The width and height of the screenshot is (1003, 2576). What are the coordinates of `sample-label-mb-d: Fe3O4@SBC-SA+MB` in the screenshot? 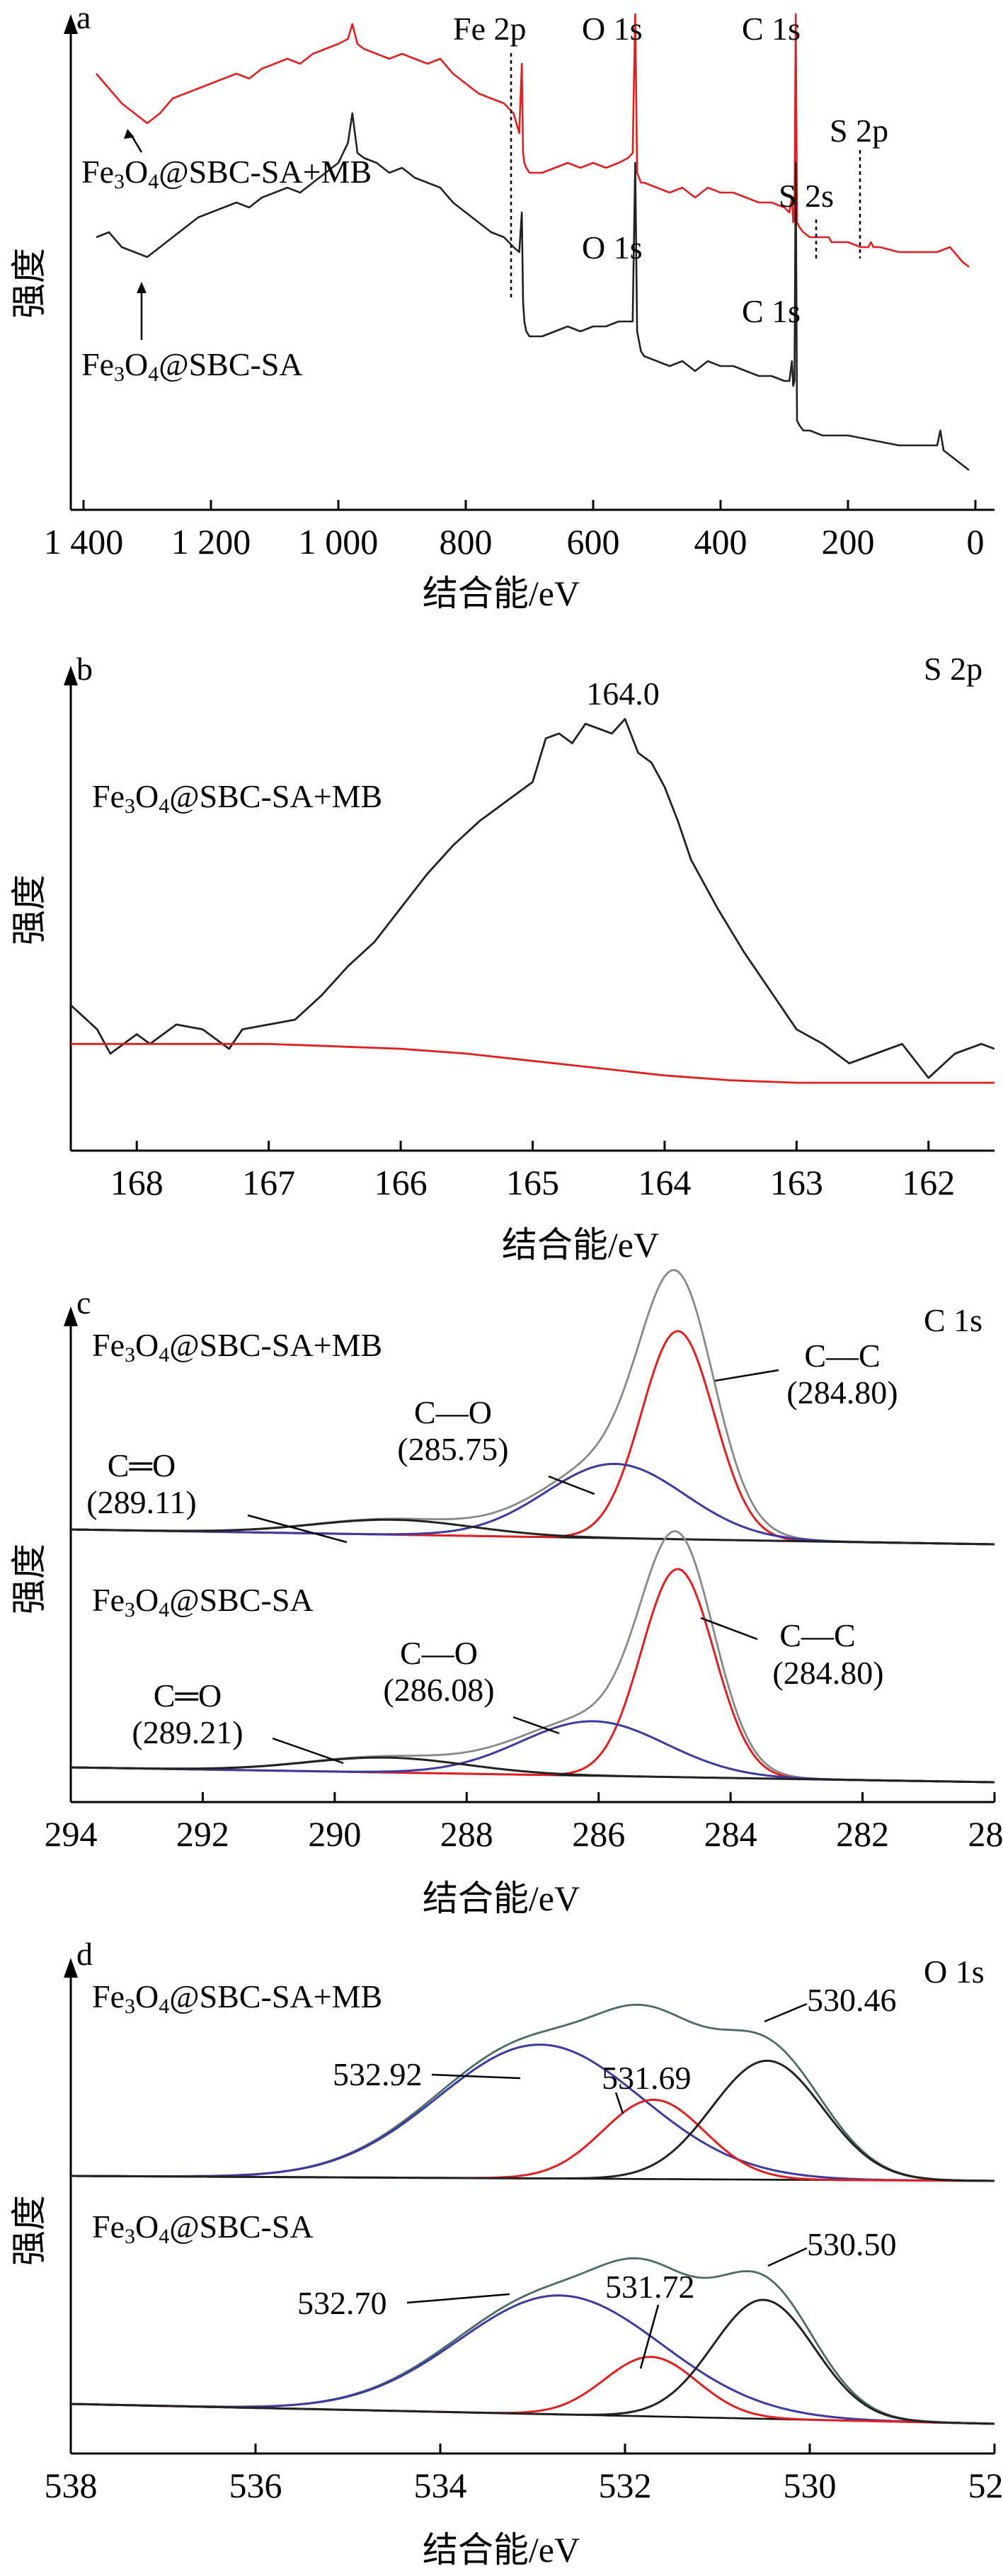 It's located at (237, 1998).